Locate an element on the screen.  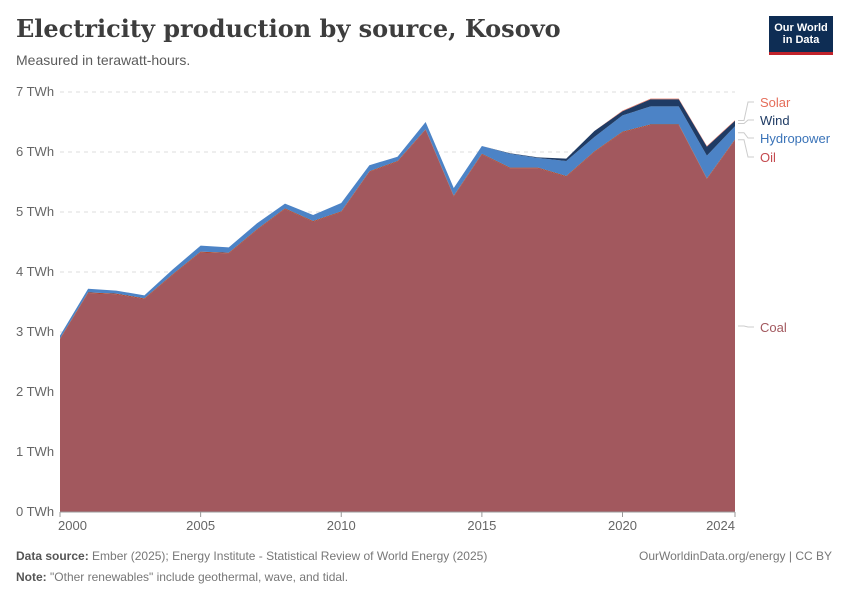
legend-connector-hydropower is located at coordinates (746, 135).